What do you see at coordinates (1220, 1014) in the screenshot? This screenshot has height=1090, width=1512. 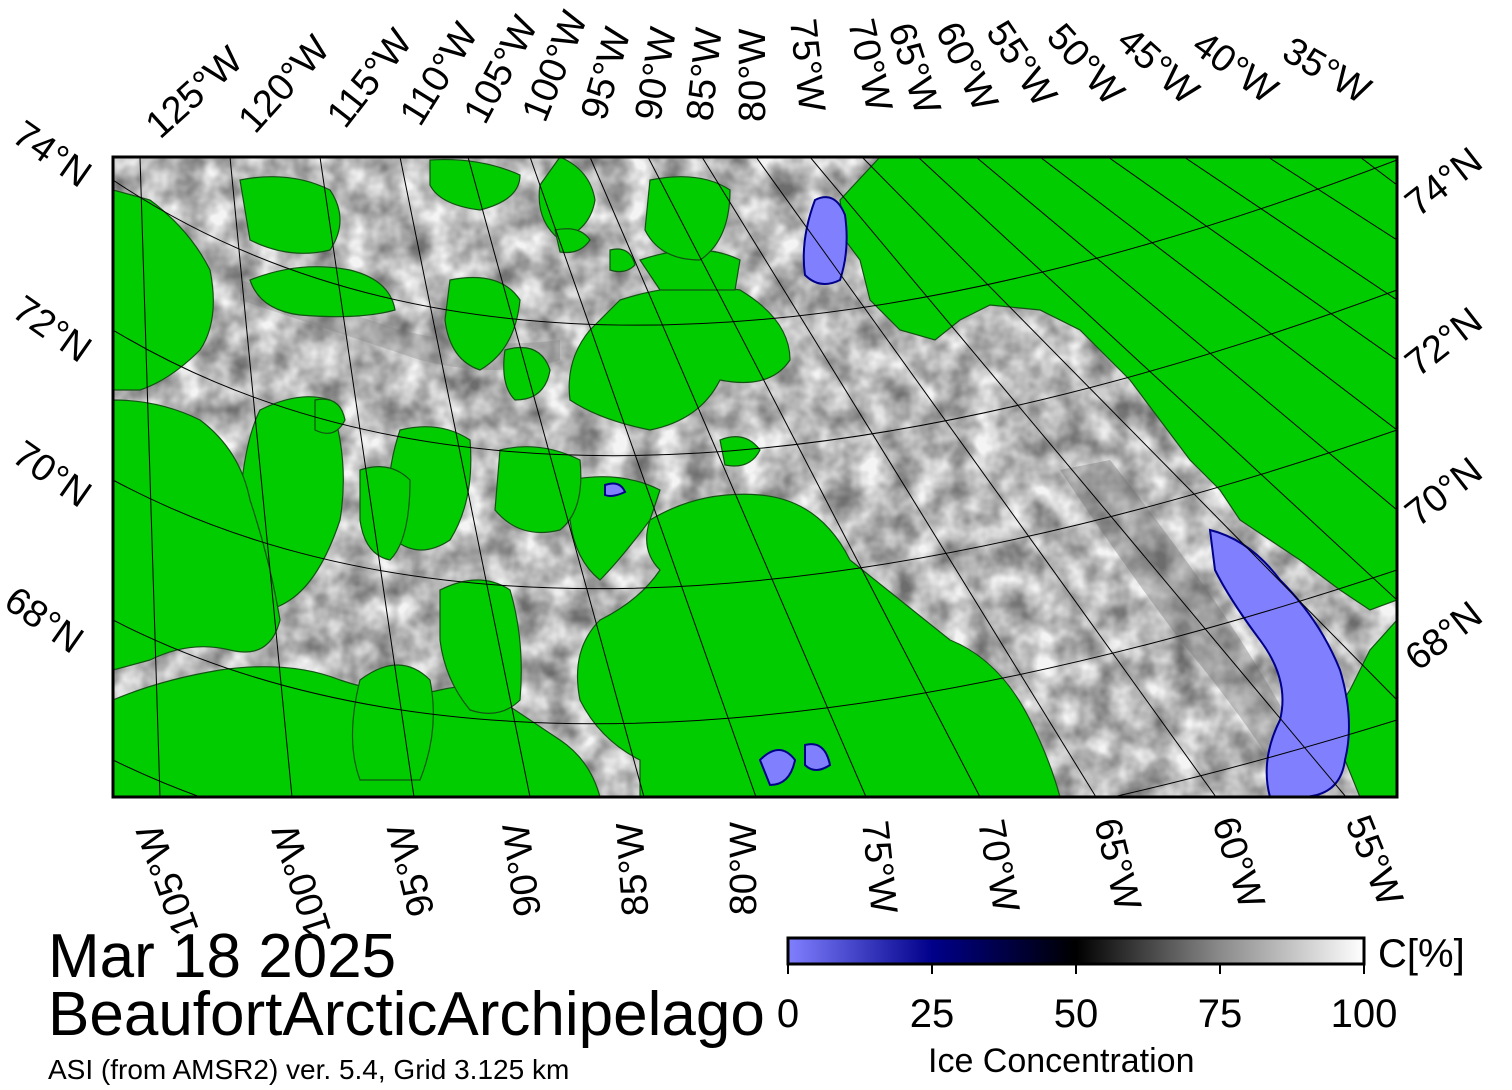 I see `colorbar-tick-label: 75` at bounding box center [1220, 1014].